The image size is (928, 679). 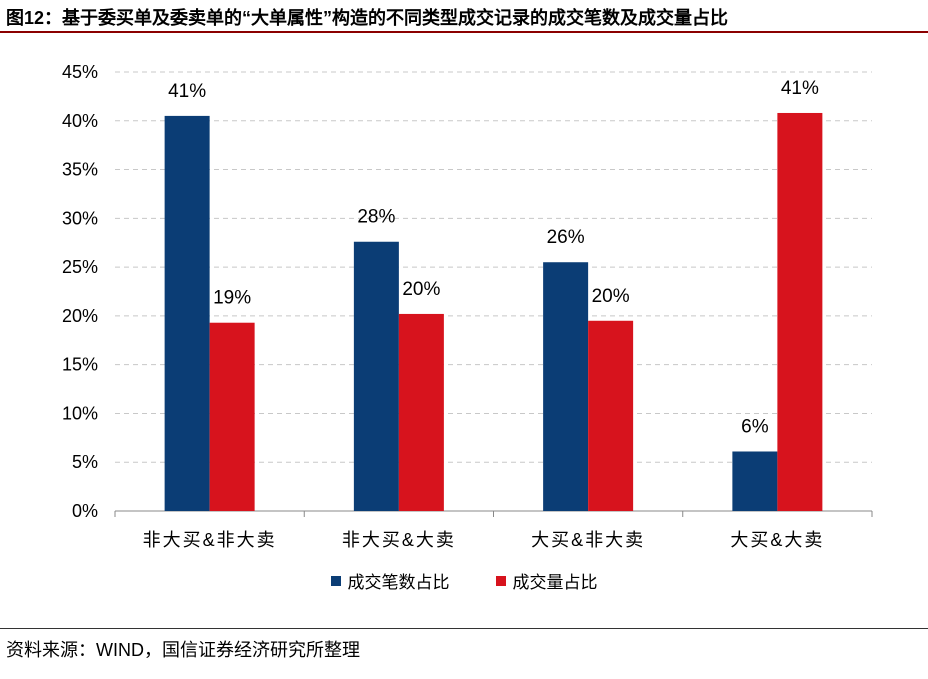 What do you see at coordinates (398, 582) in the screenshot?
I see `legend-label-series1: 成交笔数占比` at bounding box center [398, 582].